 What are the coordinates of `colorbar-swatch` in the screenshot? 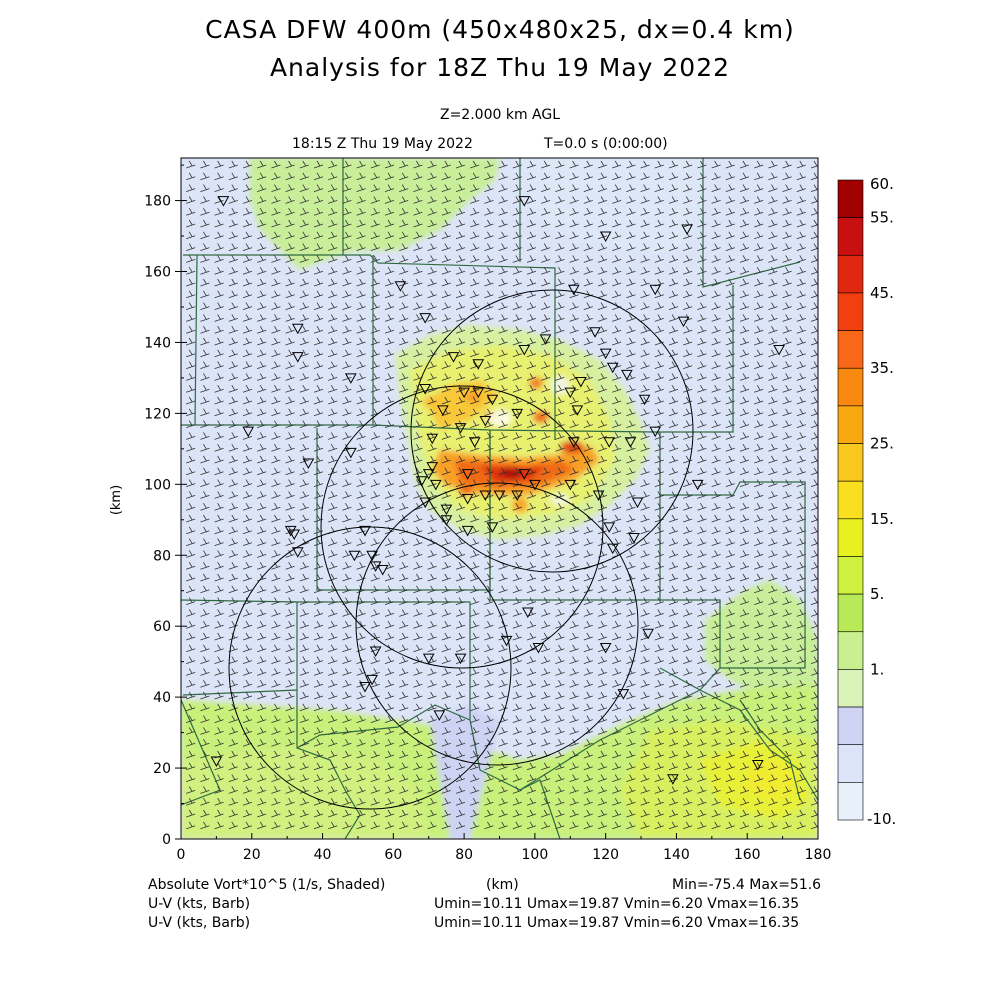 It's located at (850, 763).